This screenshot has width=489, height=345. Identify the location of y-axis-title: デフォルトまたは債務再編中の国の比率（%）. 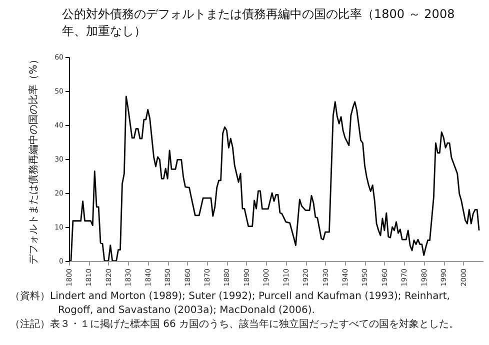
(34, 159).